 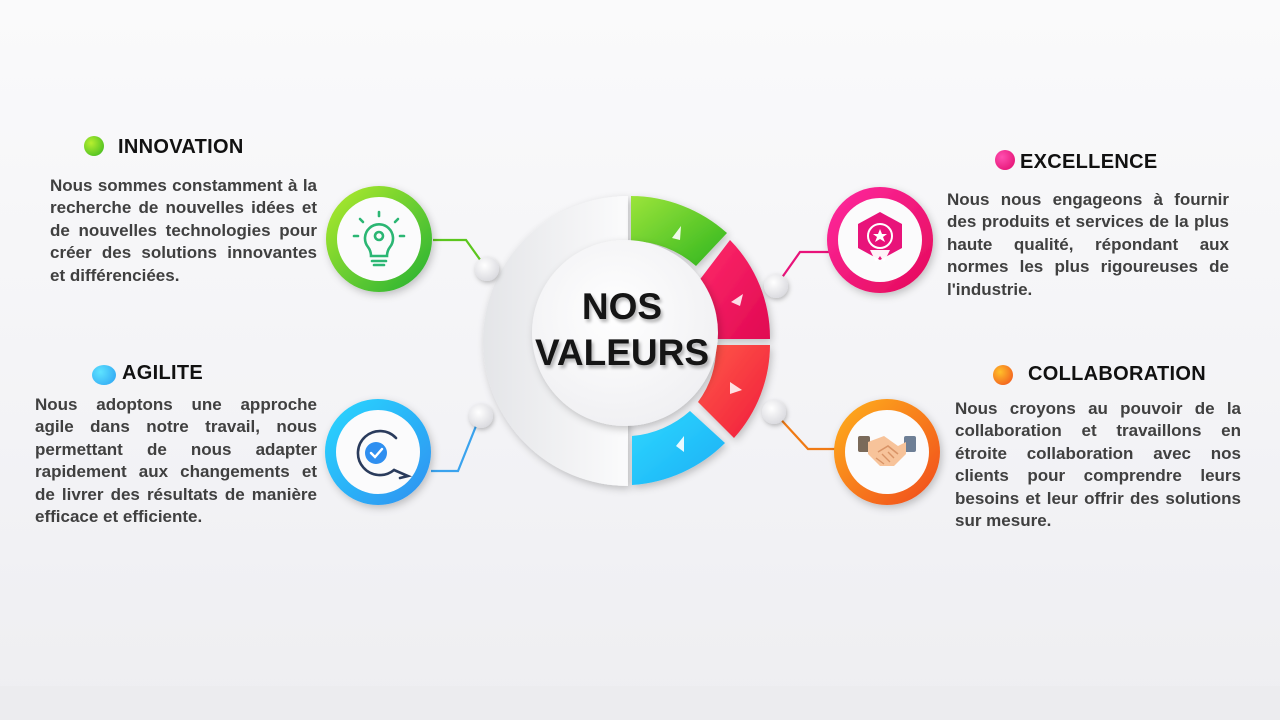 What do you see at coordinates (802, 268) in the screenshot?
I see `connector-excellence` at bounding box center [802, 268].